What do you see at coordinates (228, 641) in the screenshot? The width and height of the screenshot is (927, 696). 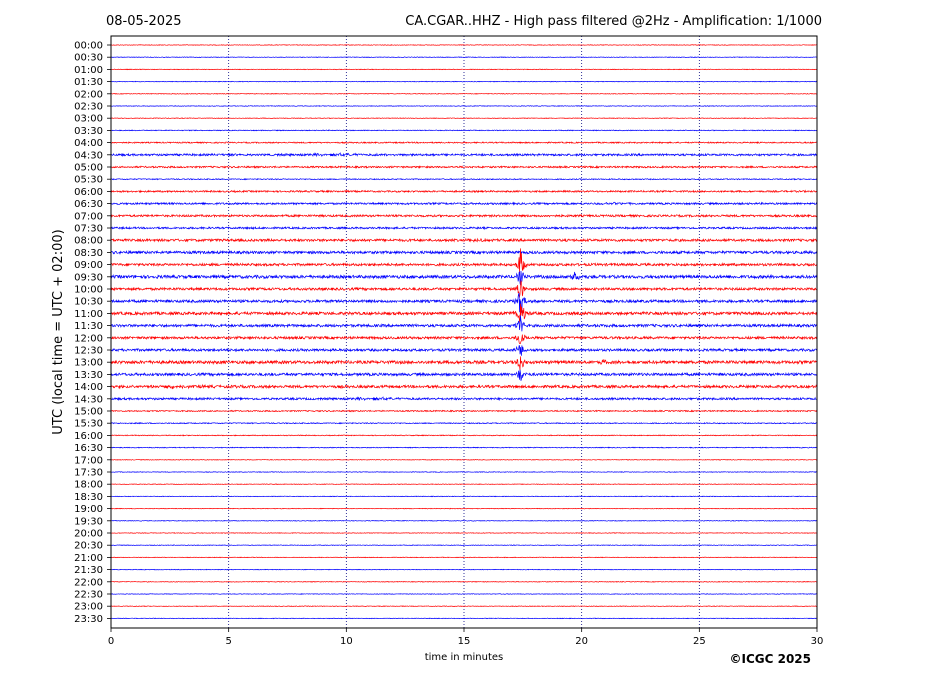 I see `x-tick-label: 5` at bounding box center [228, 641].